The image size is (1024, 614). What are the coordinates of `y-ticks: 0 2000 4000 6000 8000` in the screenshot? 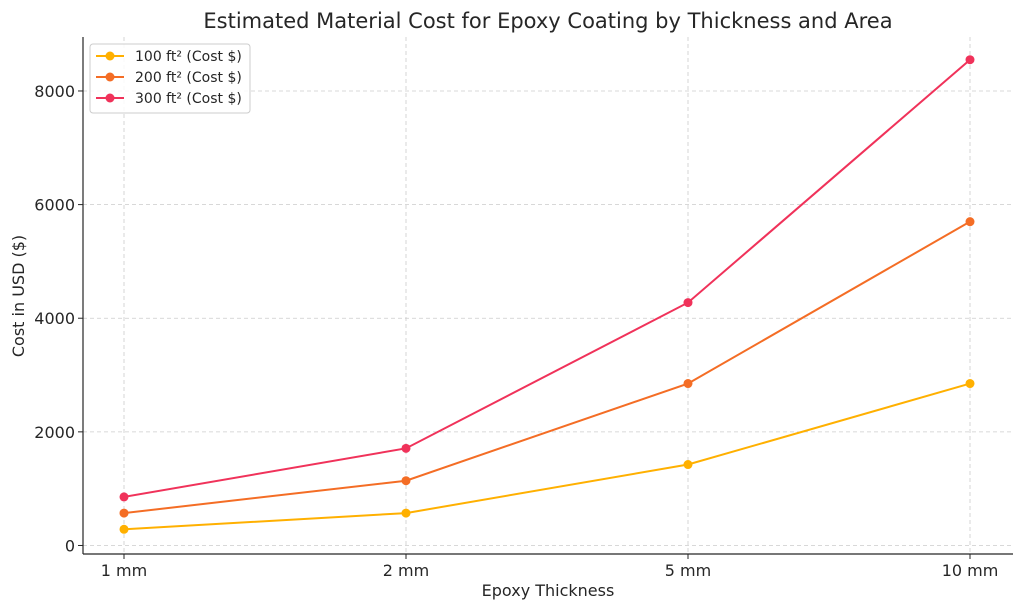 It's located at (58, 318).